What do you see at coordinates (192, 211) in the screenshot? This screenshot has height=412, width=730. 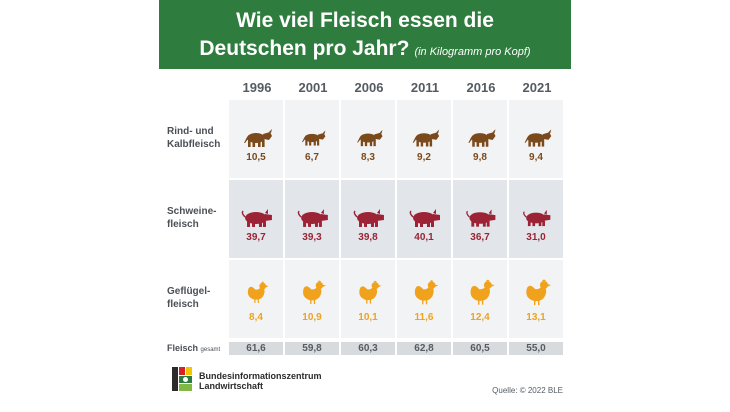 I see `row-label-line: Schweine-` at bounding box center [192, 211].